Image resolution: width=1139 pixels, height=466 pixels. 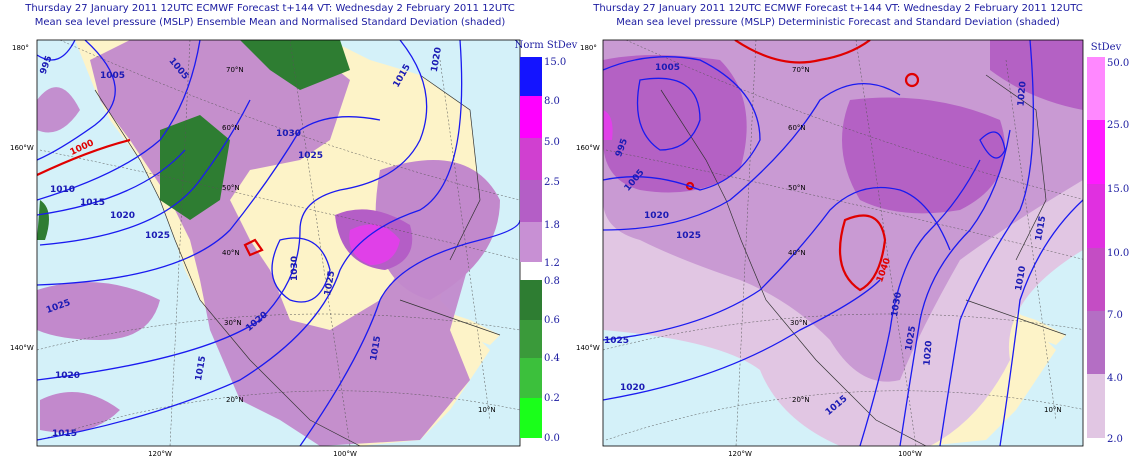 What do you see at coordinates (1118, 253) in the screenshot?
I see `colorbar-label: 10.0` at bounding box center [1118, 253].